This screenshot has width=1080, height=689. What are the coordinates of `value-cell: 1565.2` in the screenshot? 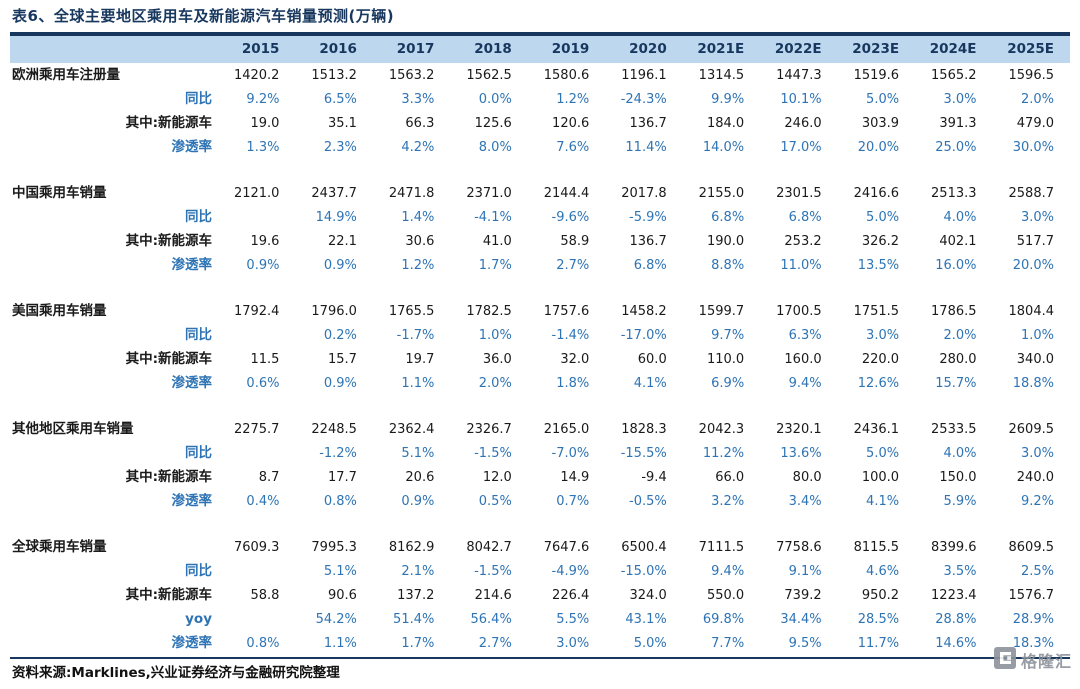 It's located at (954, 75).